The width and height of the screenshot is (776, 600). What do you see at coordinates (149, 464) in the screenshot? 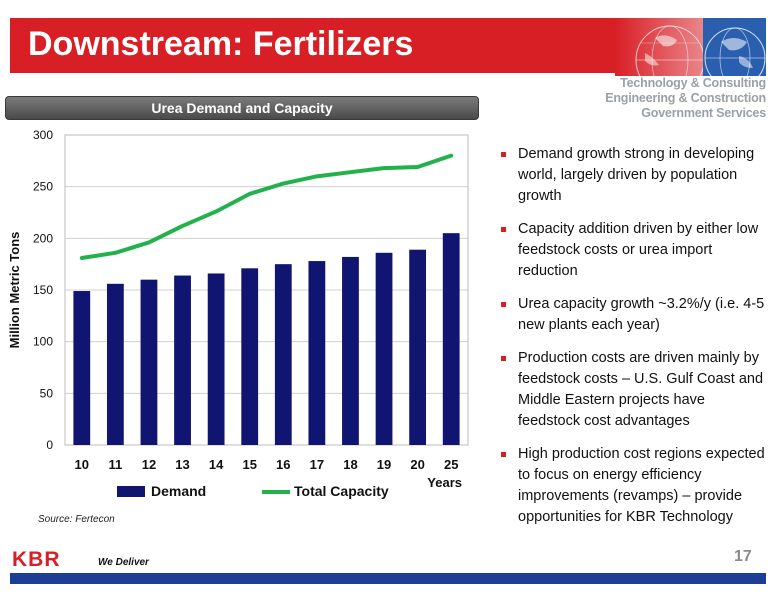
I see `x-tick-label: 12` at bounding box center [149, 464].